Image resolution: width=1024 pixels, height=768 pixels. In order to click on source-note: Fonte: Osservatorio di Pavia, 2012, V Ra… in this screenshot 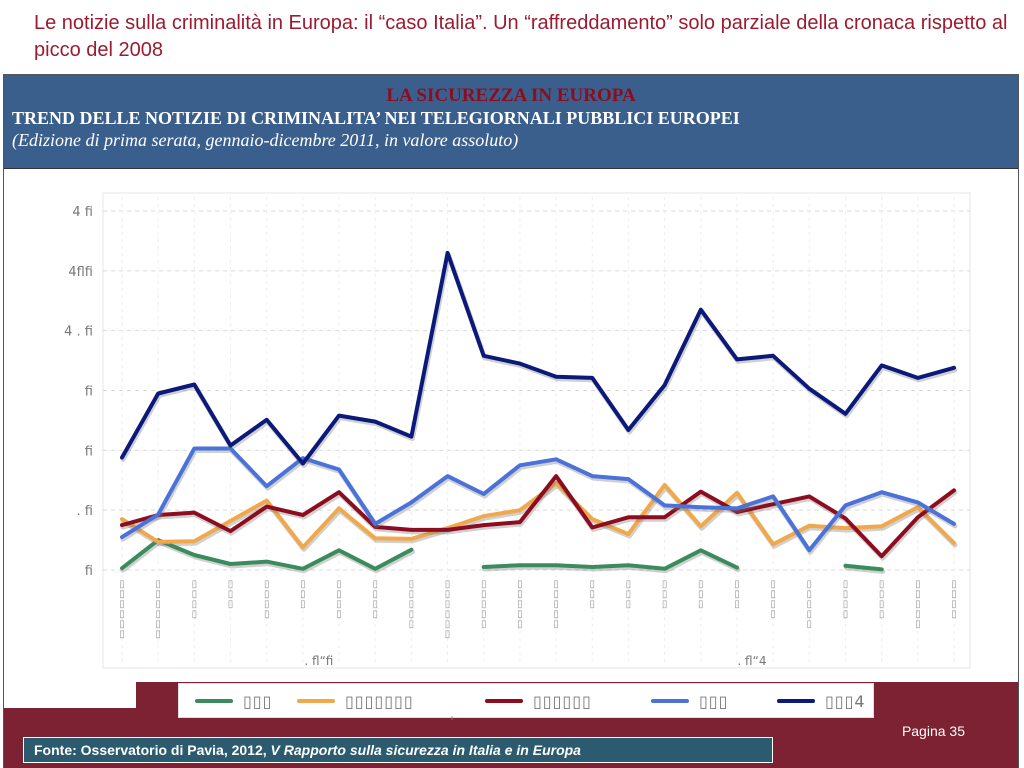, I will do `click(398, 750)`.